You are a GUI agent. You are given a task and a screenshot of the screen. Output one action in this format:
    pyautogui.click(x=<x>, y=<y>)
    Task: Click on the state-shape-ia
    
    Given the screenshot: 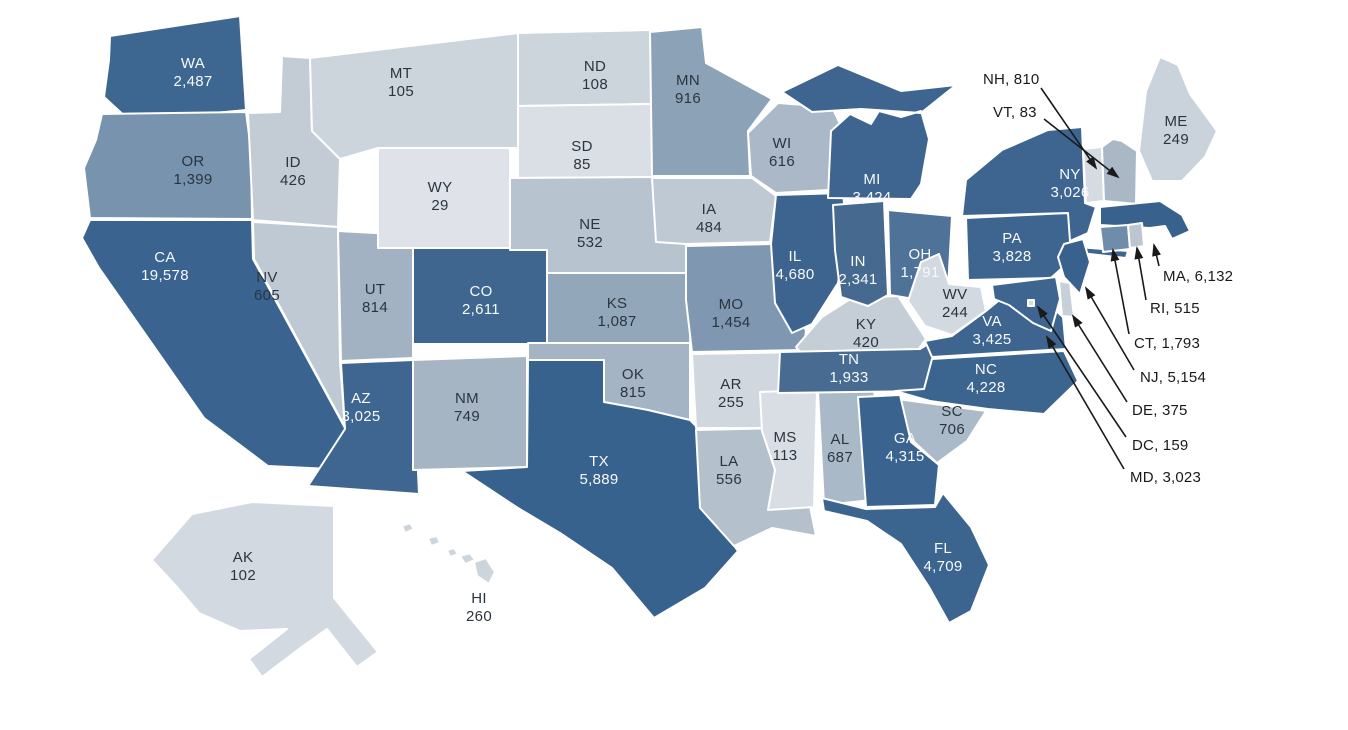 What is the action you would take?
    pyautogui.click(x=714, y=211)
    